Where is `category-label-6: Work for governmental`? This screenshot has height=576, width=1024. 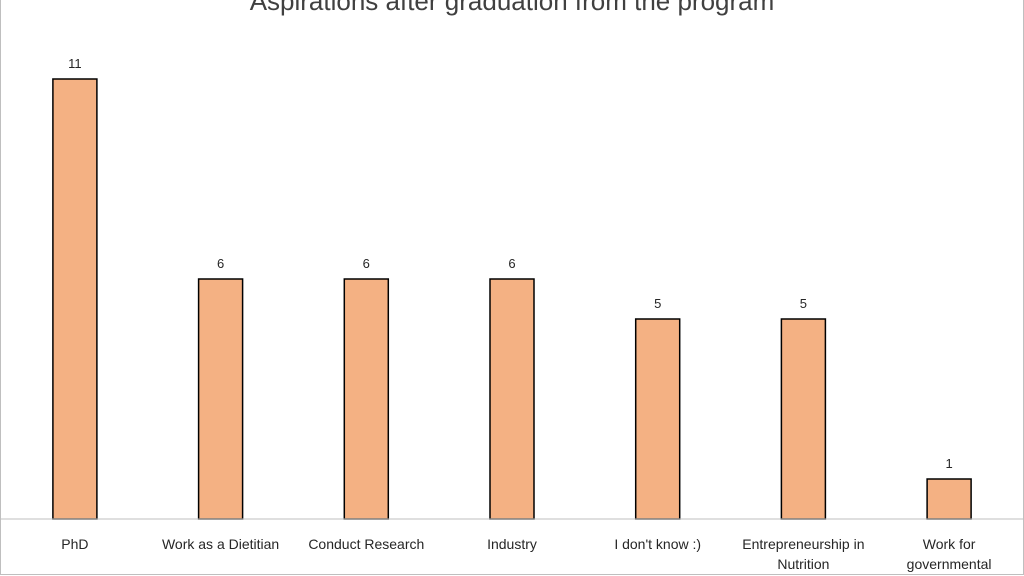 category-label-6: Work for governmental is located at coordinates (949, 554).